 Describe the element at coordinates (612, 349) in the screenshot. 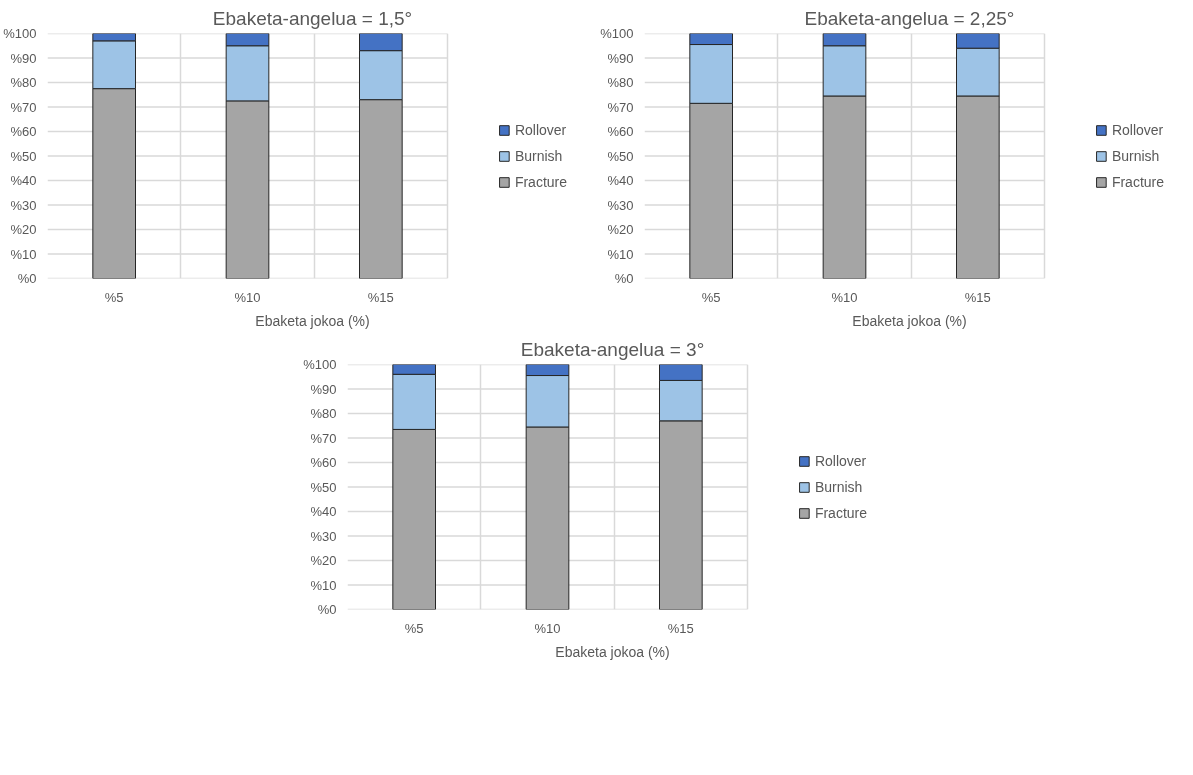

I see `chart-title: Ebaketa-angelua = 3°` at that location.